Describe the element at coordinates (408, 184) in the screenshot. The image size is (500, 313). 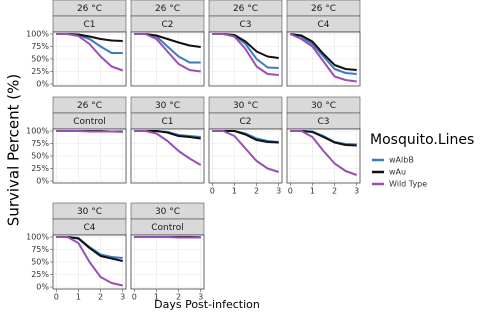
I see `legend-label: Wild Type` at that location.